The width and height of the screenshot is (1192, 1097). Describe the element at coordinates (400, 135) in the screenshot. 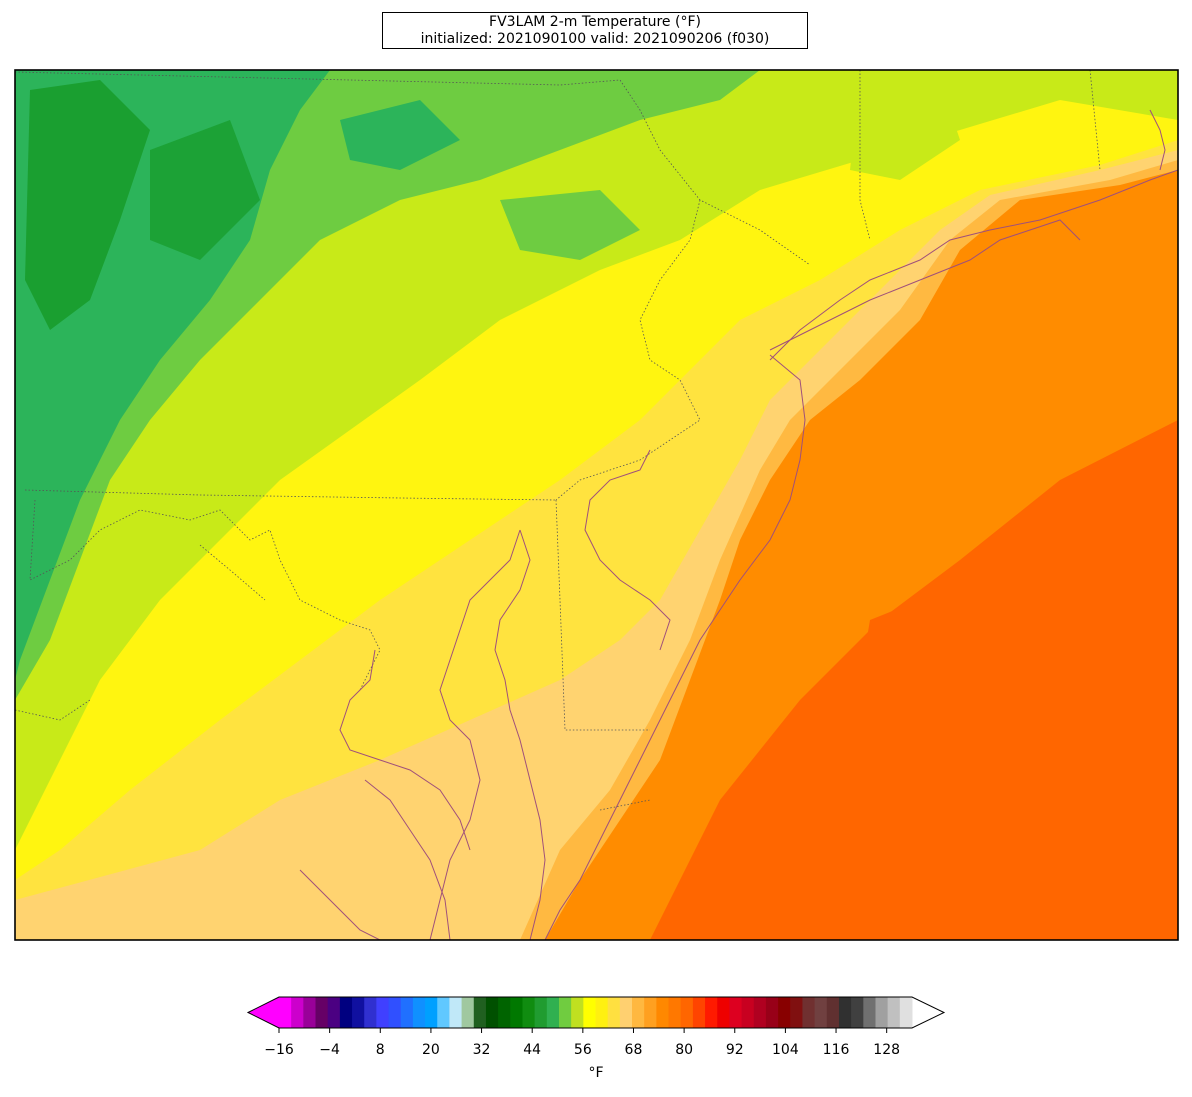

I see `field-green-patch` at that location.